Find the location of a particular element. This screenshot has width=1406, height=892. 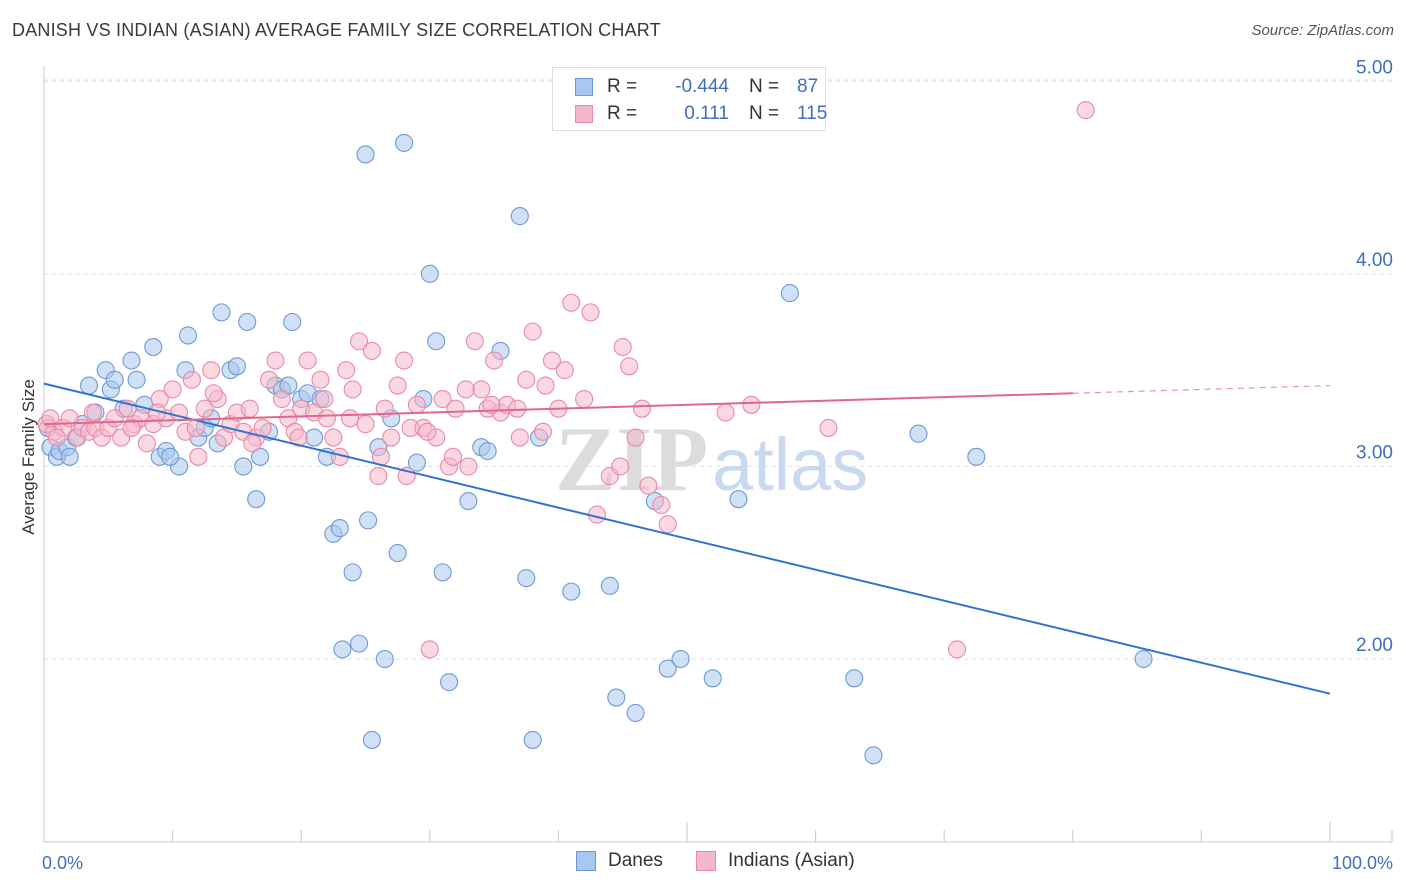

legend-r-value: 0.111 is located at coordinates (706, 113).